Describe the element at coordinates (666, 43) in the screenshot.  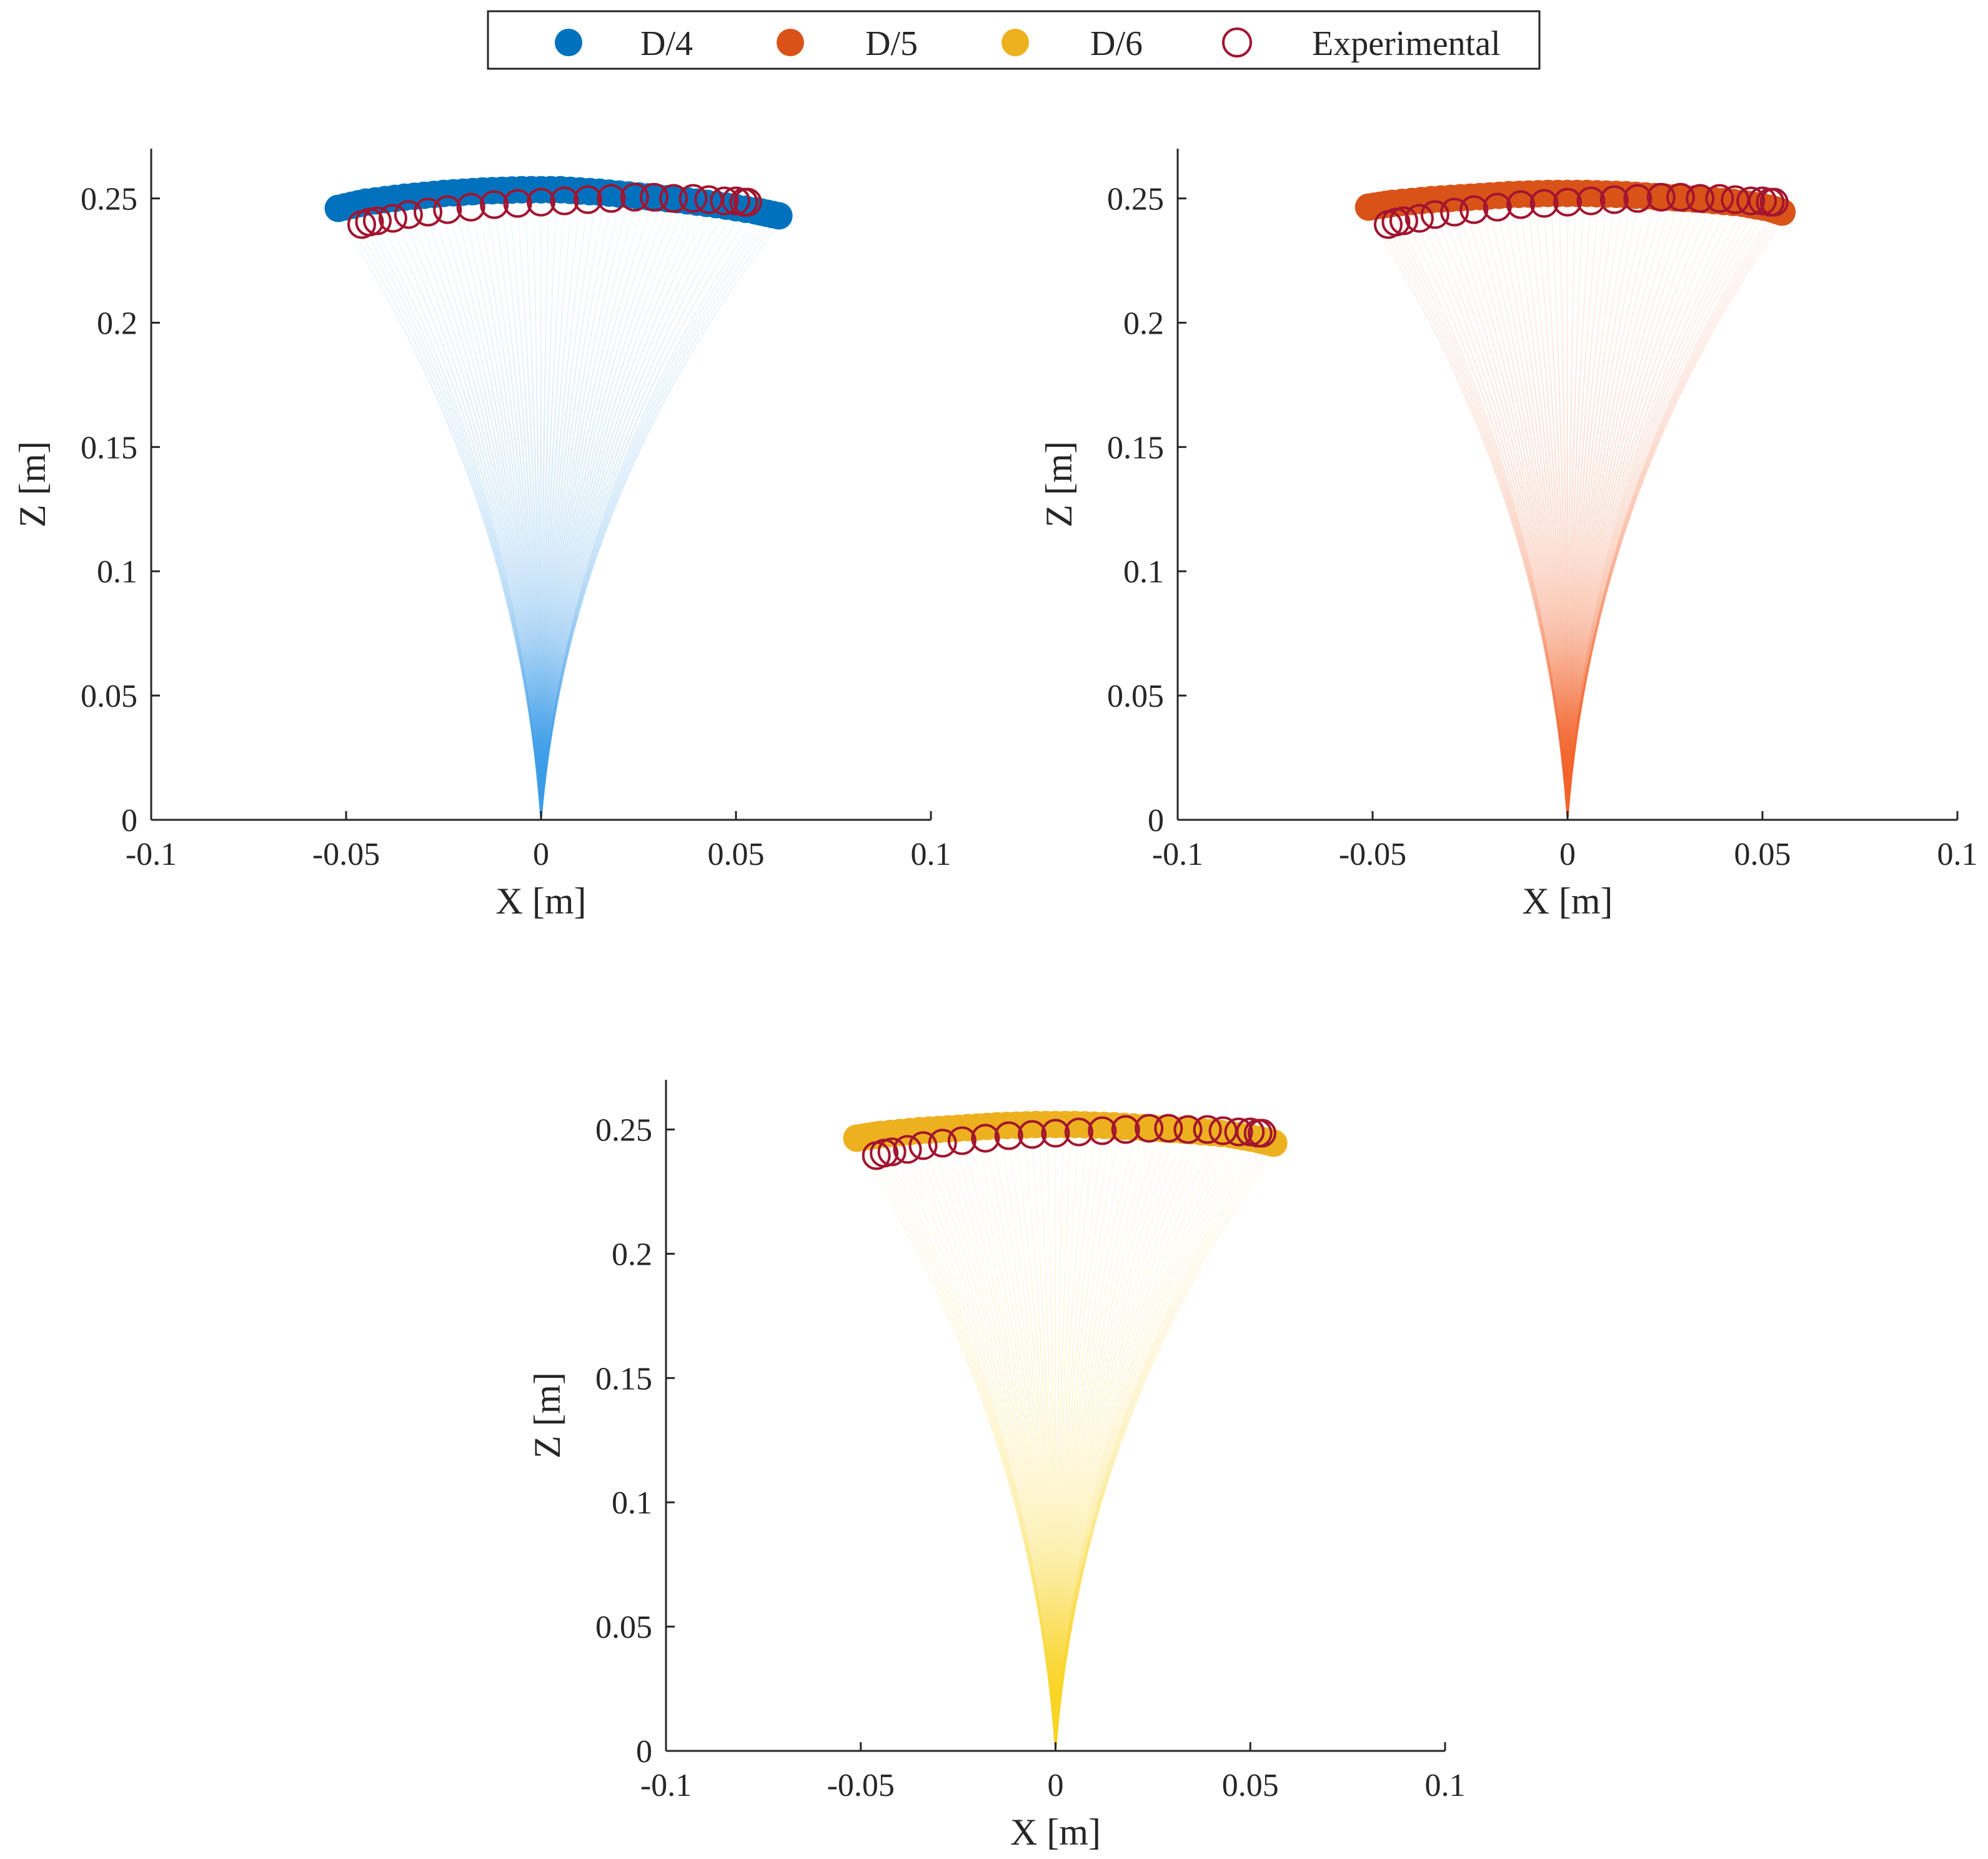
I see `legend-label-d4: D/4` at that location.